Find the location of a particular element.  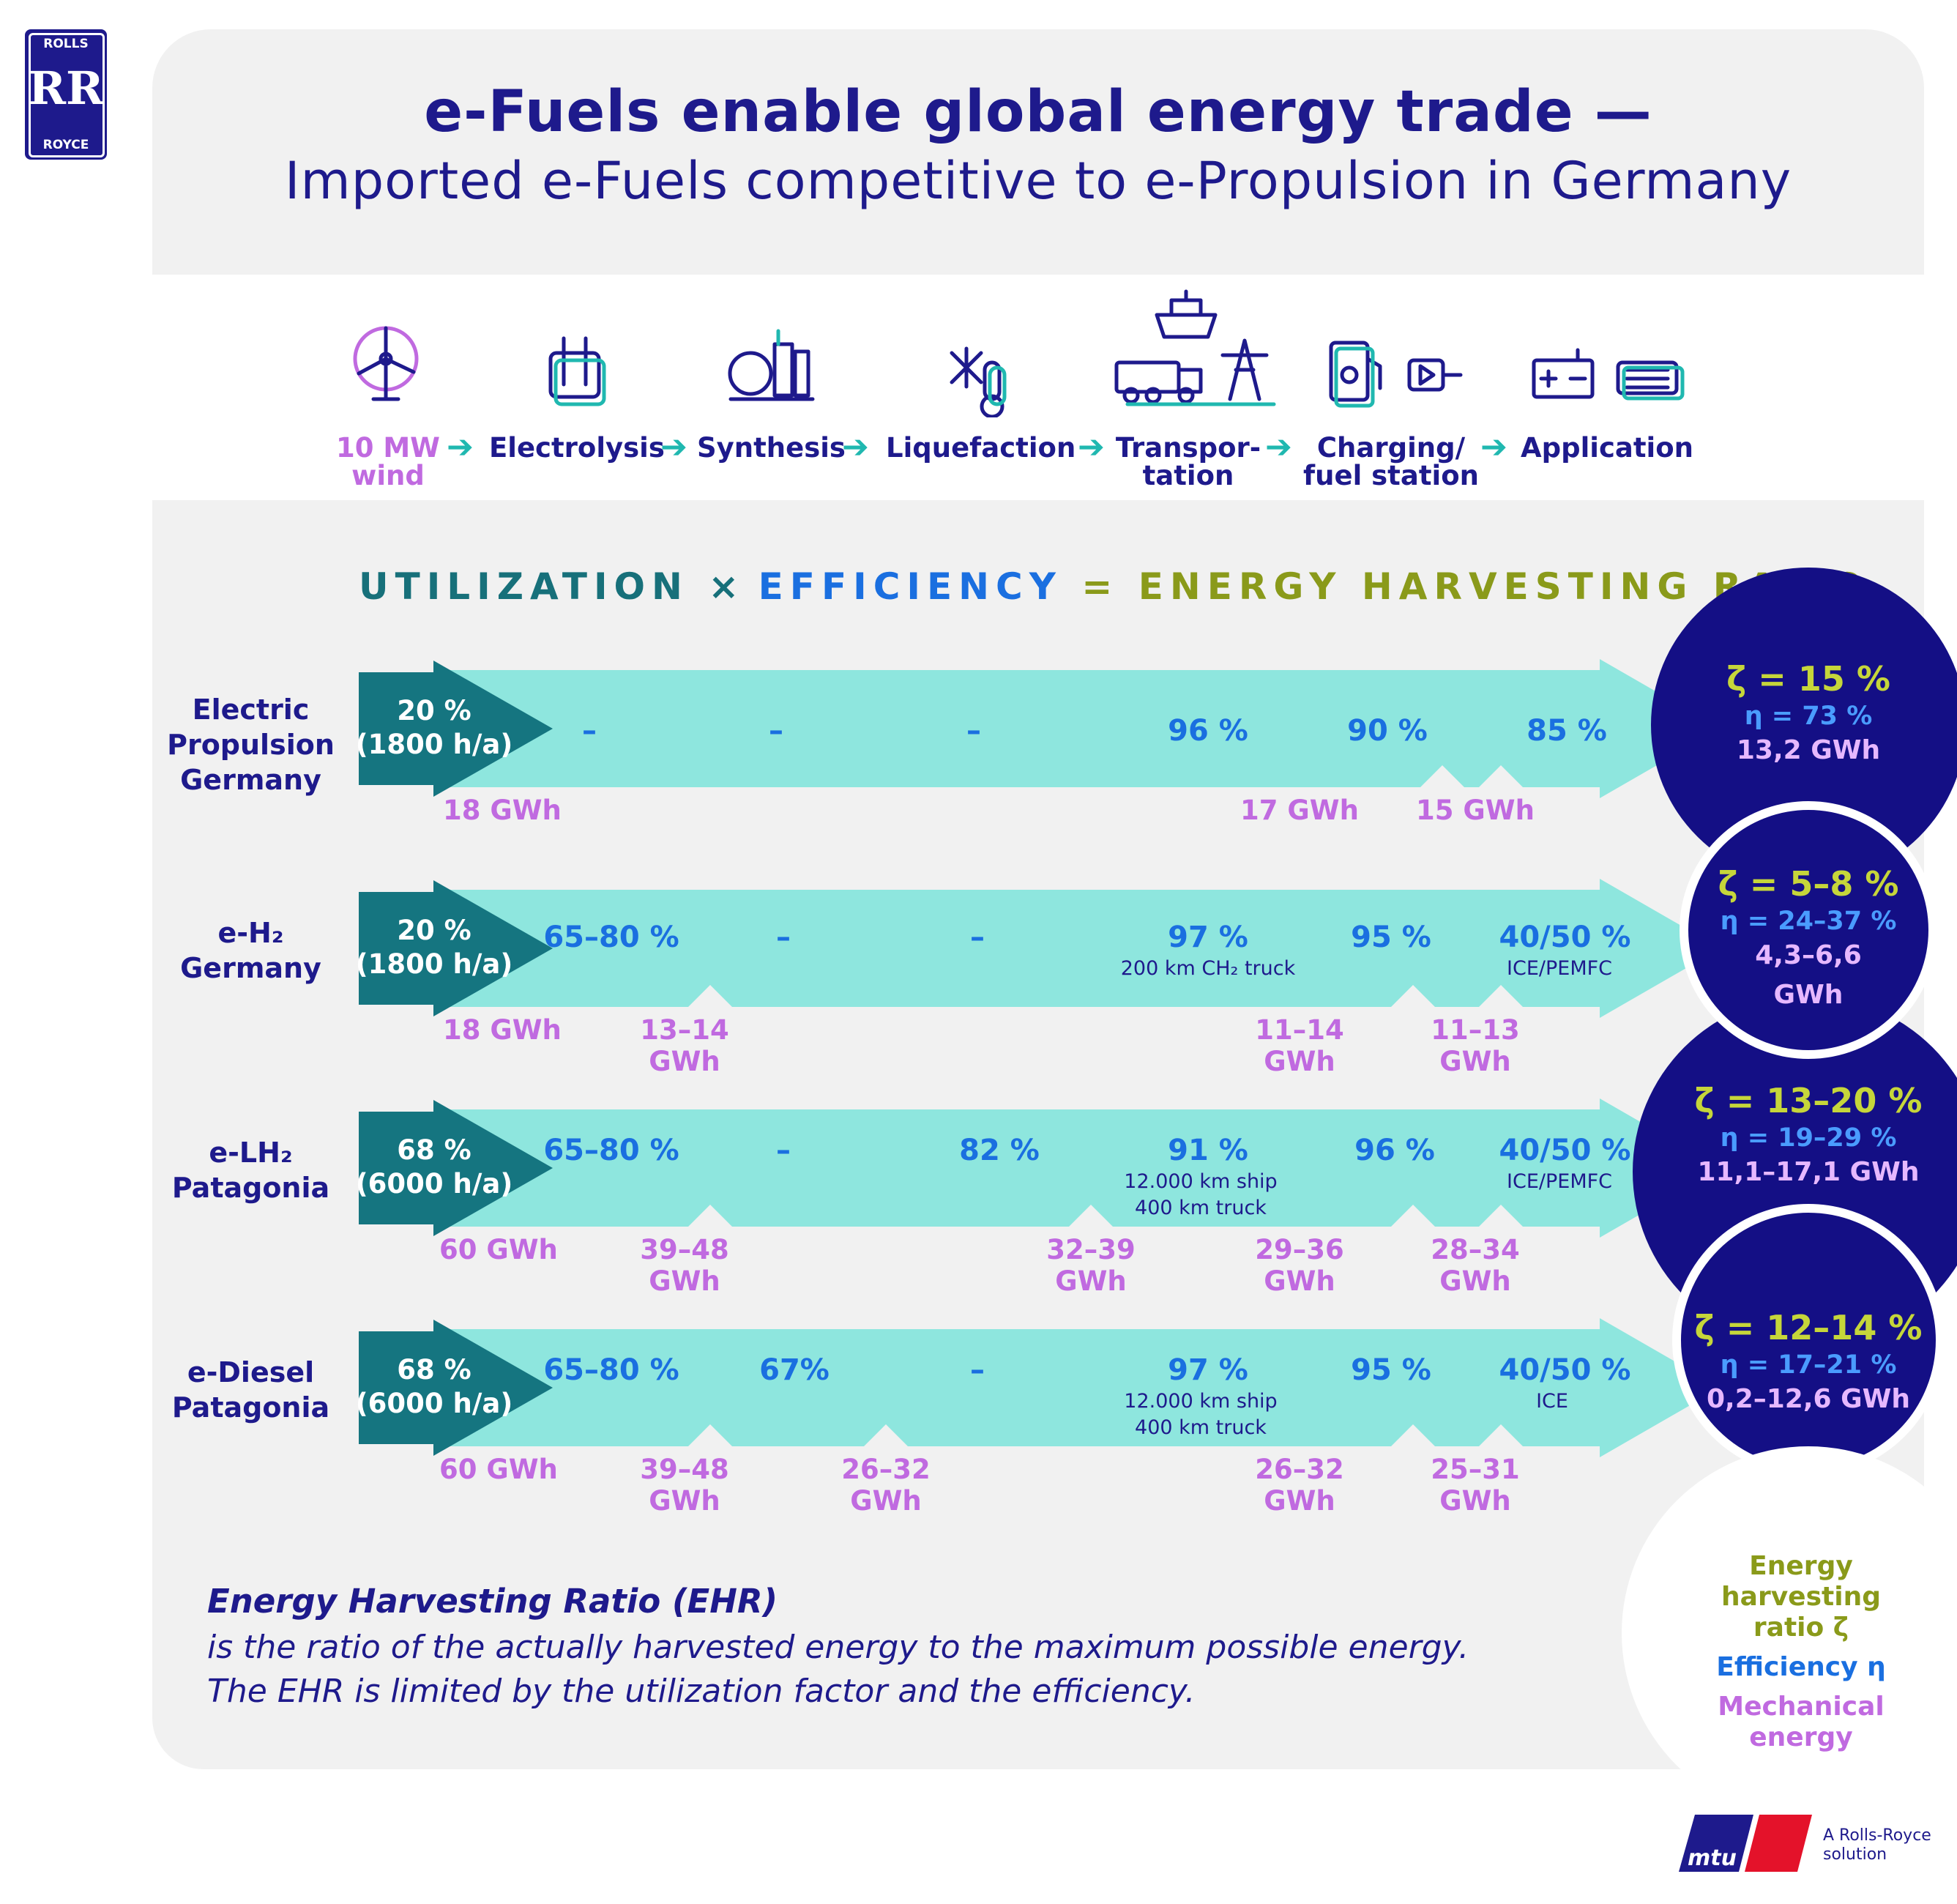

step-liquefaction: Liquefaction is located at coordinates (981, 448).